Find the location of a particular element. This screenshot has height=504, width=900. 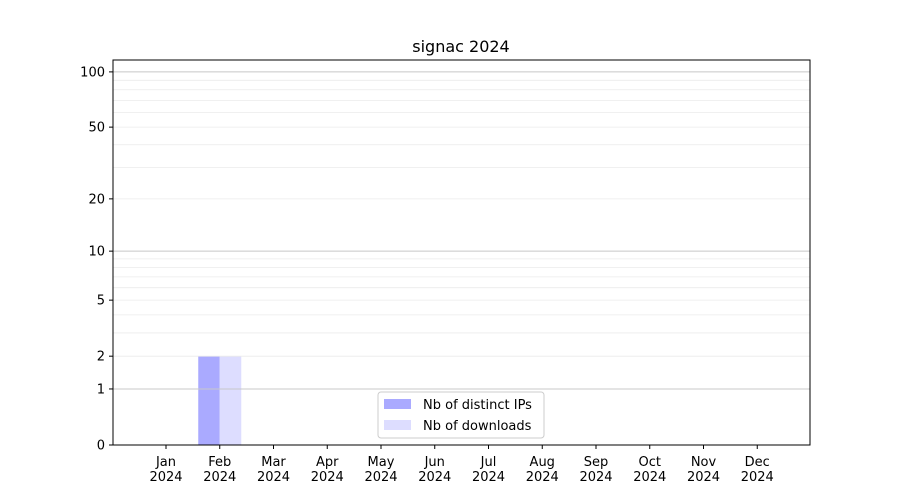

y-tick-label: 10 is located at coordinates (96, 252).